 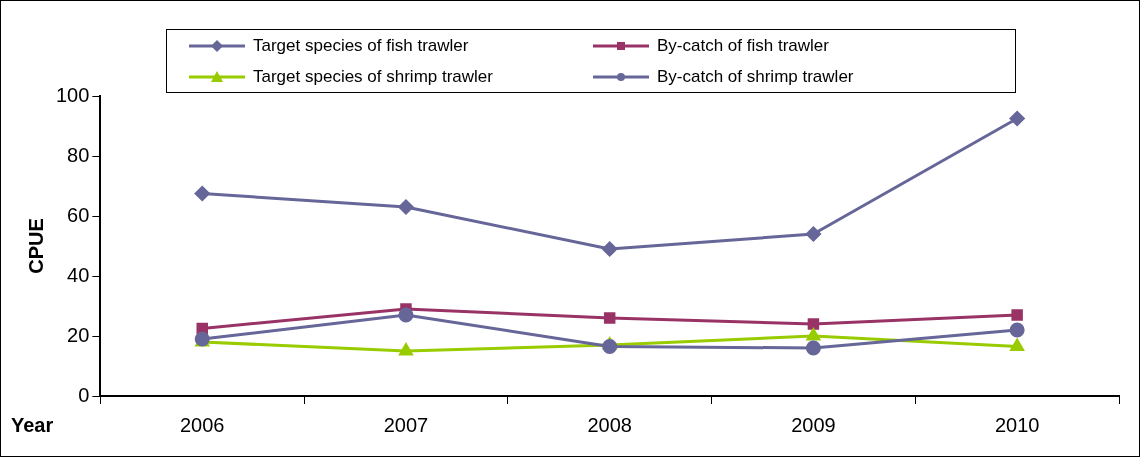 What do you see at coordinates (202, 424) in the screenshot?
I see `x-tick-label: 2006` at bounding box center [202, 424].